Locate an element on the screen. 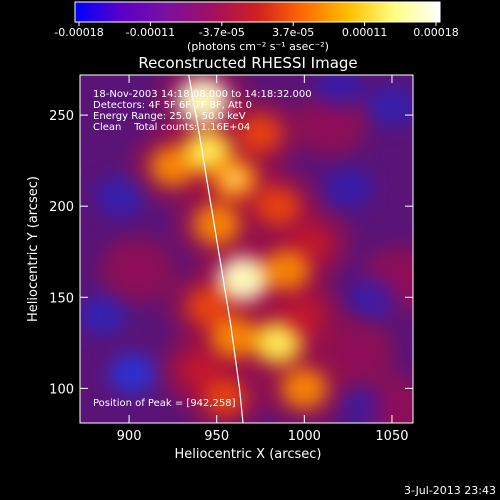  footer-timestamp: 3-Jul-2013 23:43 is located at coordinates (450, 490).